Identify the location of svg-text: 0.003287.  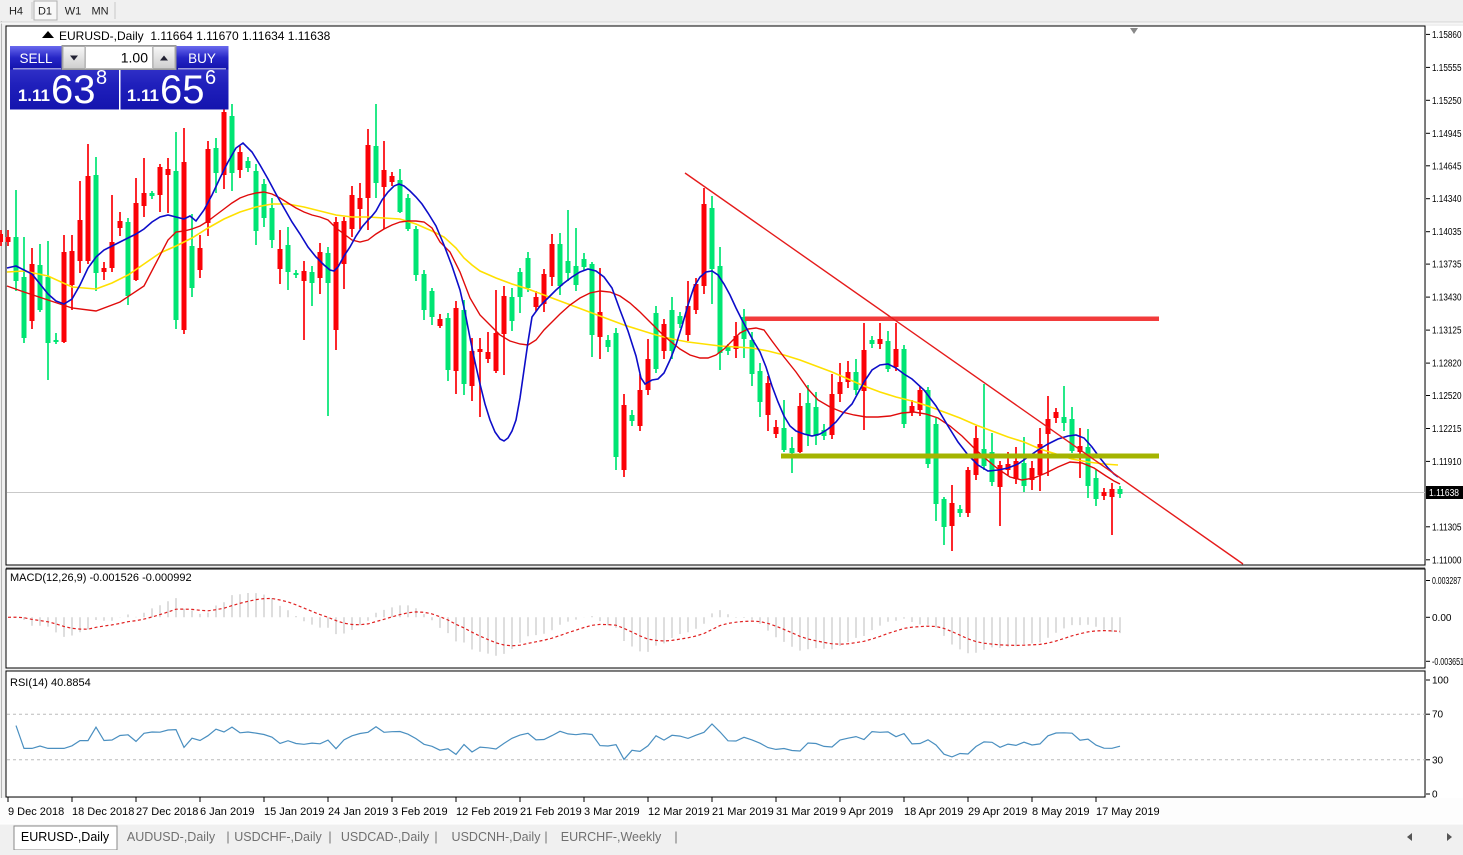
(1446, 581).